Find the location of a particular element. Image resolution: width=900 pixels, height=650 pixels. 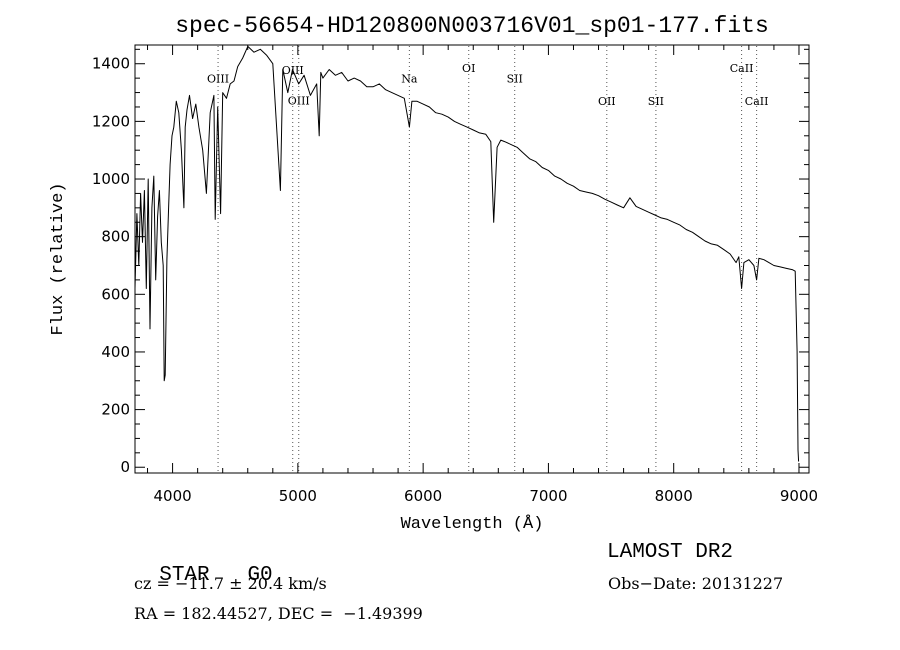

y-axis-label: Flux (relative) is located at coordinates (58, 258).